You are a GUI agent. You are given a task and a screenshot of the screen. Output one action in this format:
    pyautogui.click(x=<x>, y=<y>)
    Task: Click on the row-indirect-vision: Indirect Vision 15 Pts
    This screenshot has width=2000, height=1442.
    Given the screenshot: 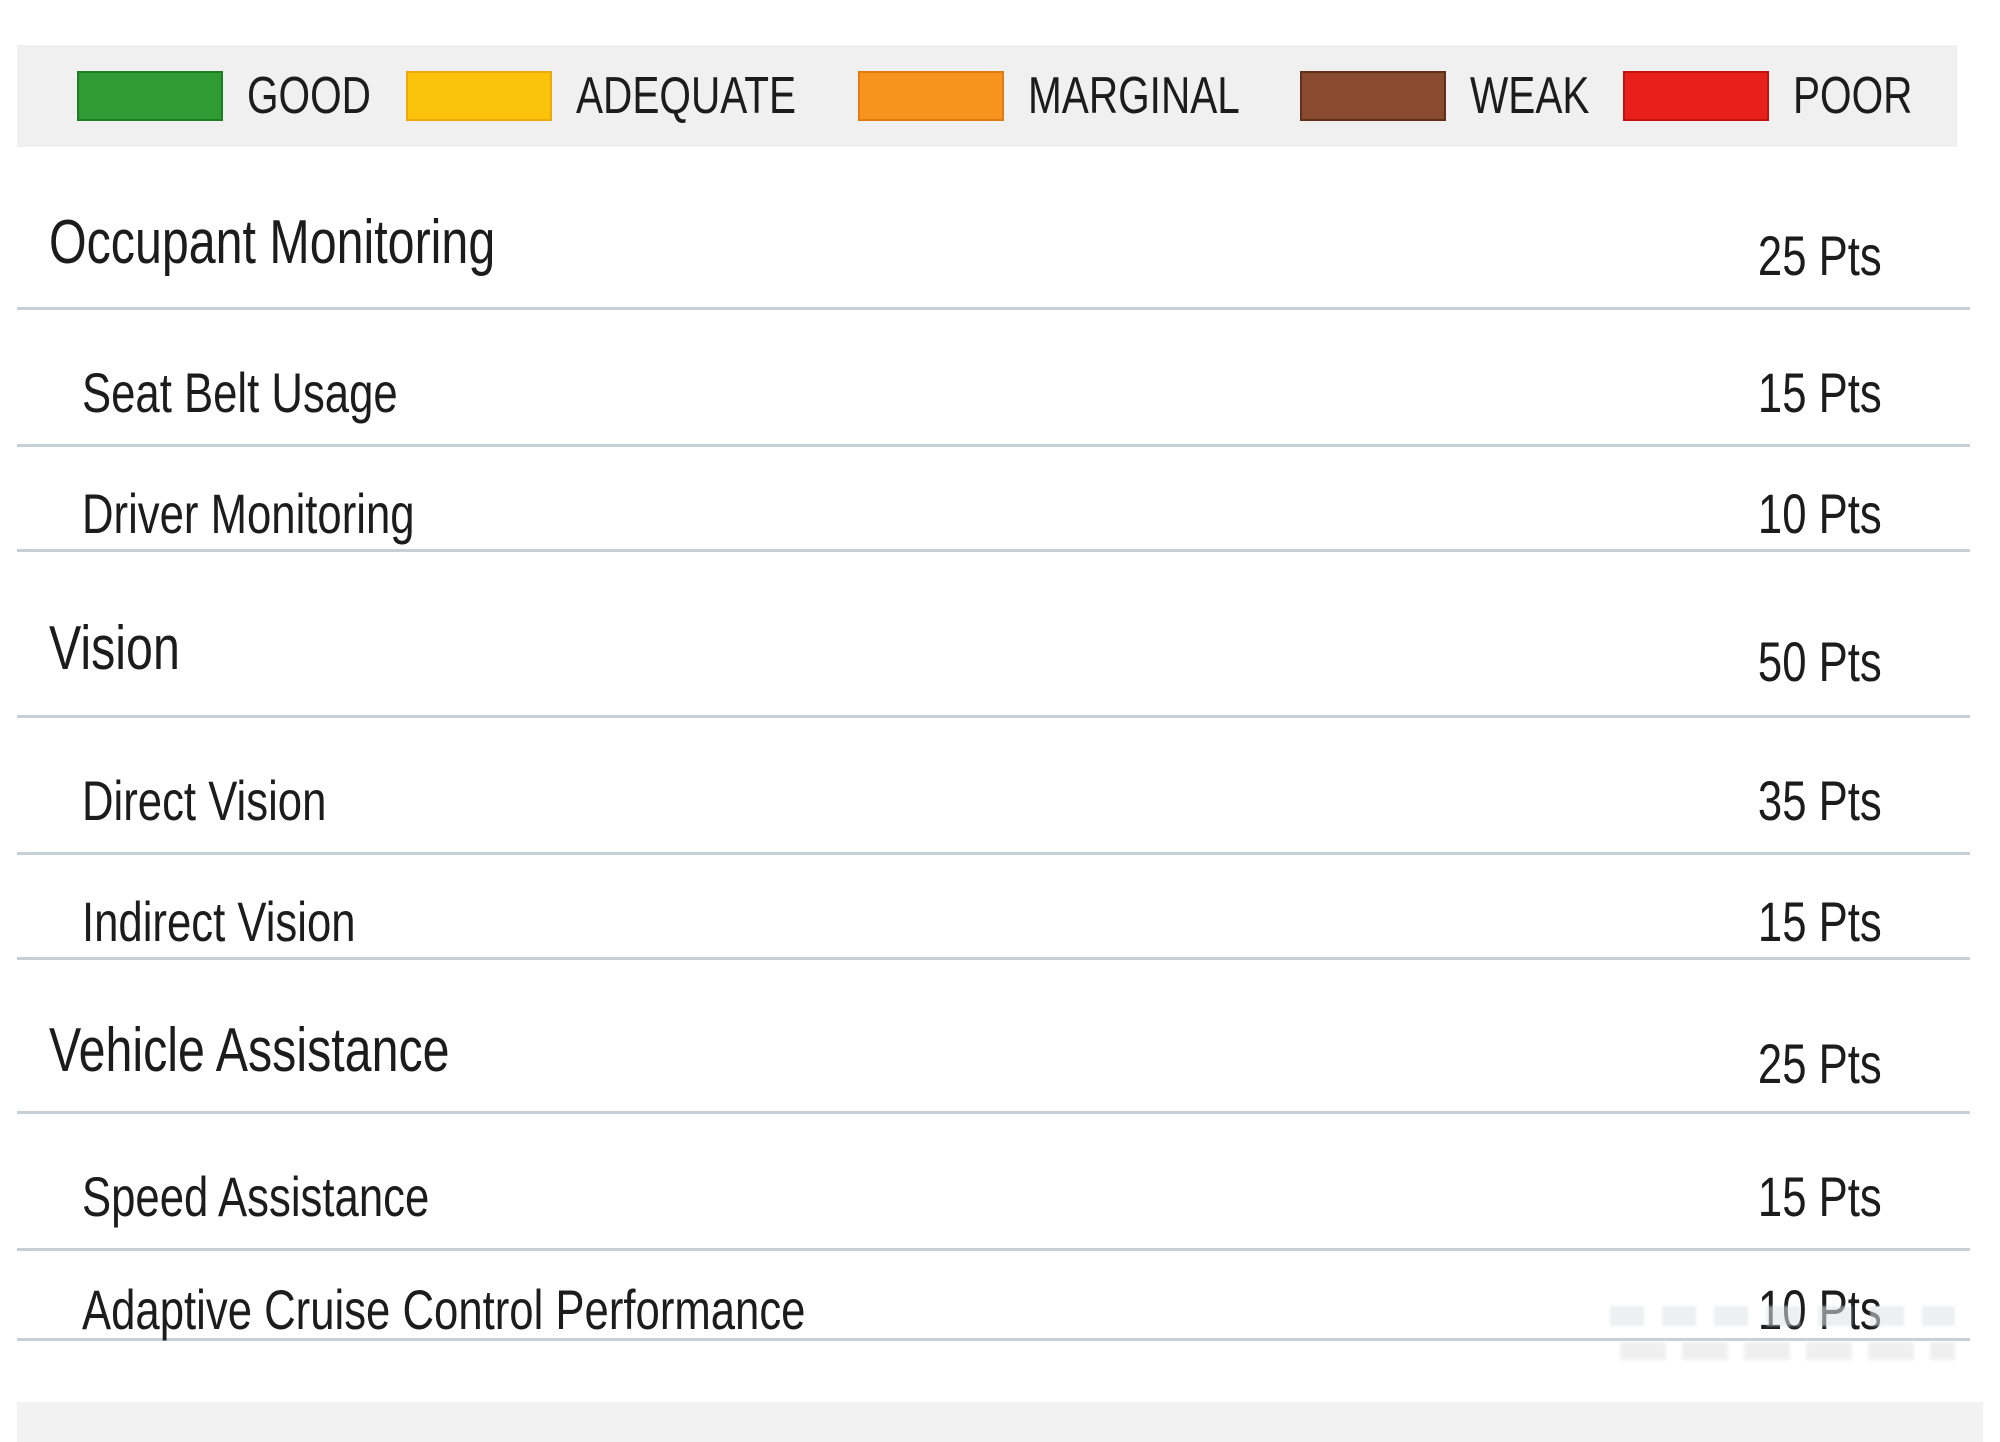 What is the action you would take?
    pyautogui.click(x=993, y=907)
    